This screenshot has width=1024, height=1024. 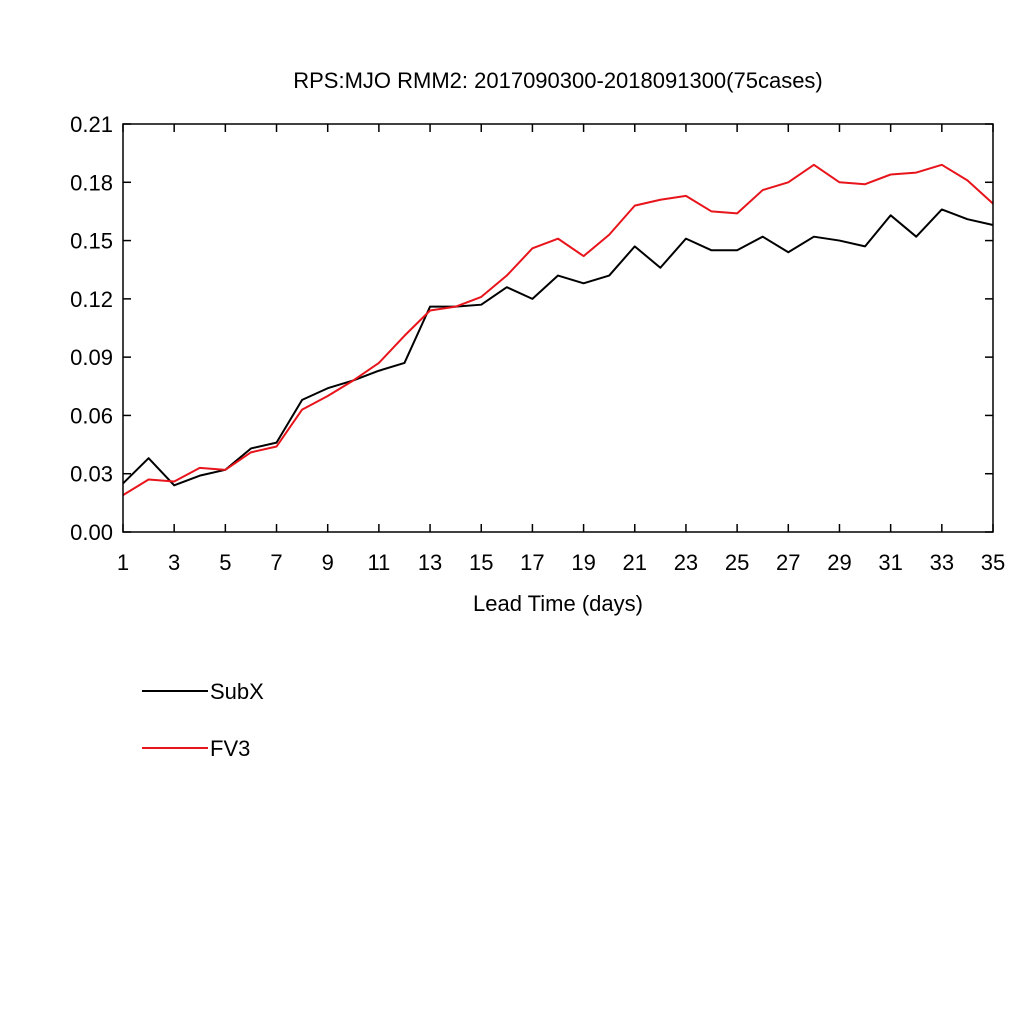 I want to click on y-tick-label: 0.15, so click(x=91, y=241).